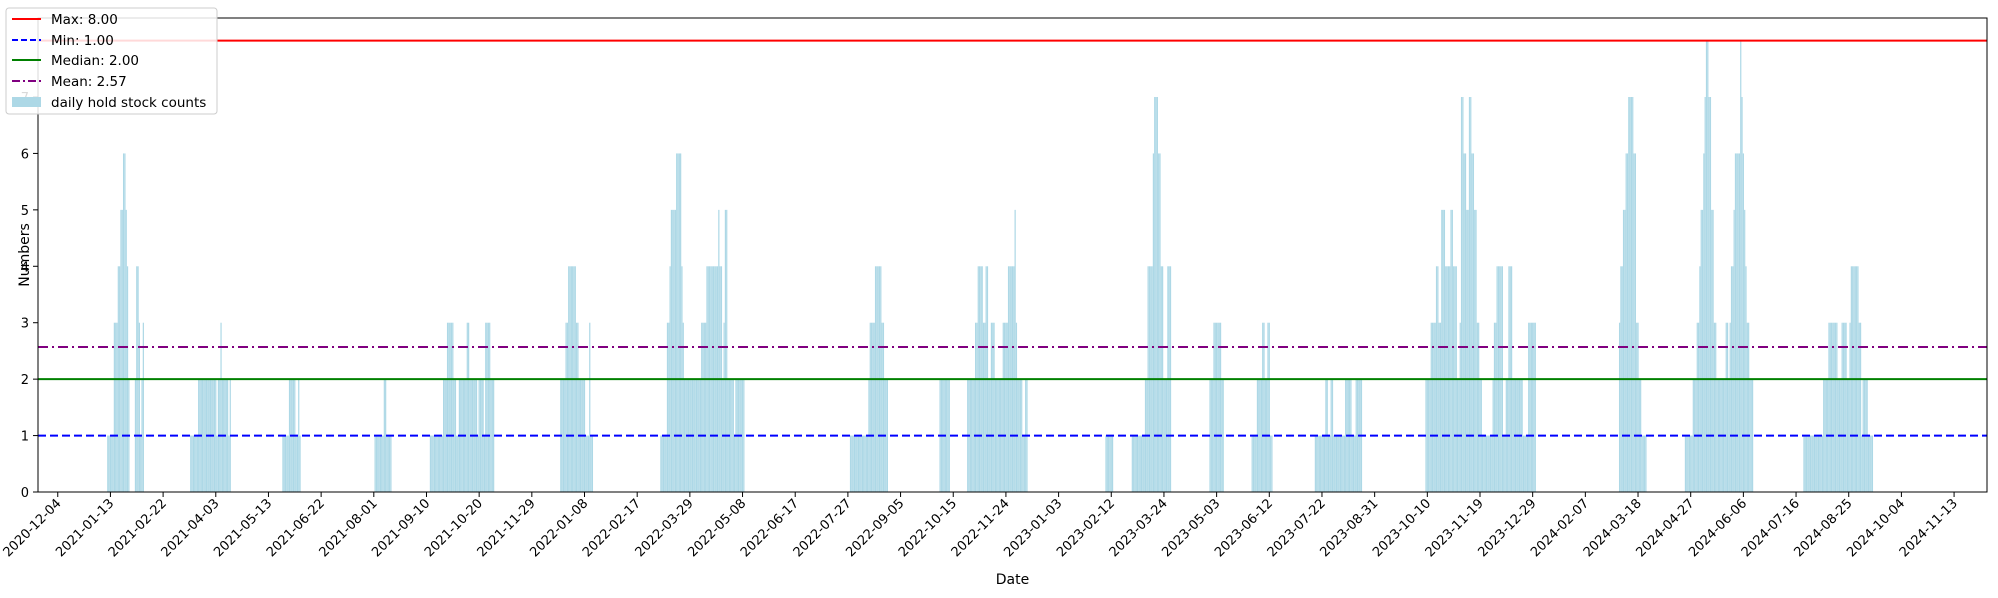  Describe the element at coordinates (89, 82) in the screenshot. I see `legend-label: Mean: 2.57` at that location.